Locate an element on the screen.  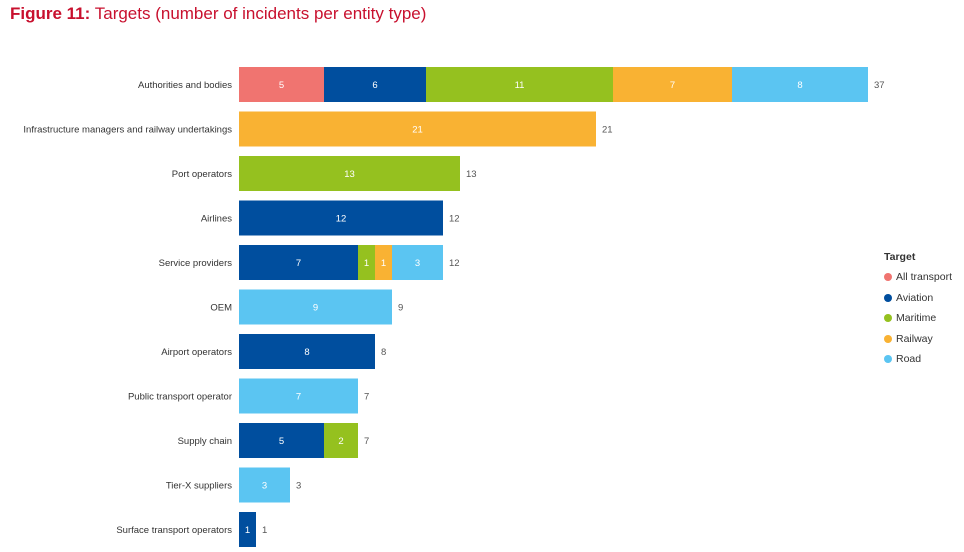
category-label: OEM is located at coordinates (221, 308).